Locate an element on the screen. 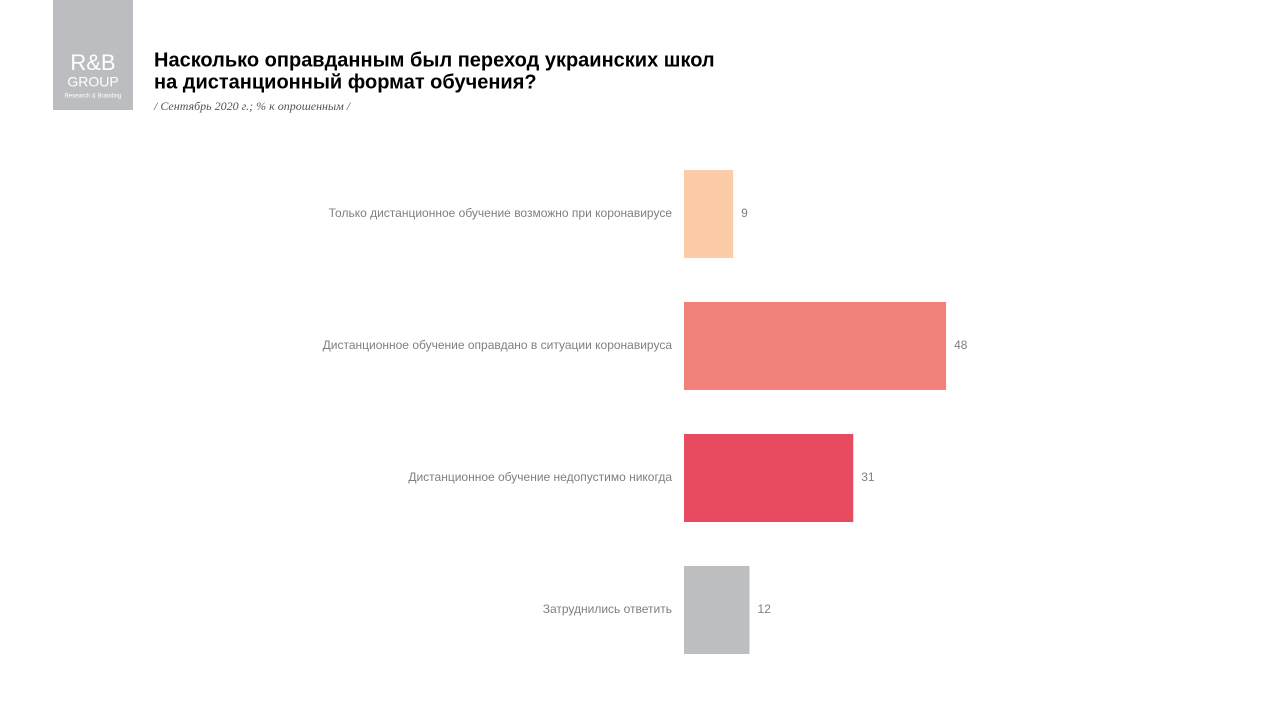 The width and height of the screenshot is (1280, 720). value-label: 9 is located at coordinates (744, 213).